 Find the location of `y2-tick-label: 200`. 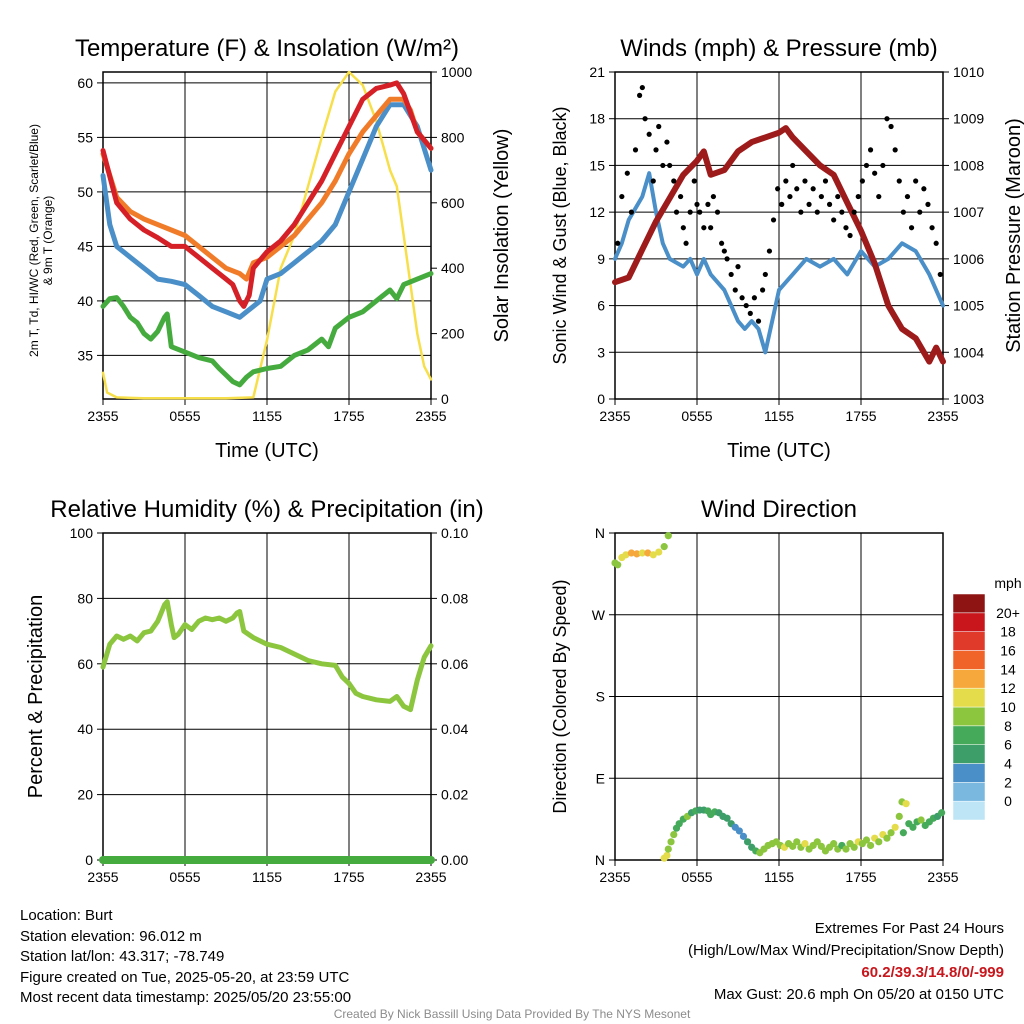

y2-tick-label: 200 is located at coordinates (453, 334).